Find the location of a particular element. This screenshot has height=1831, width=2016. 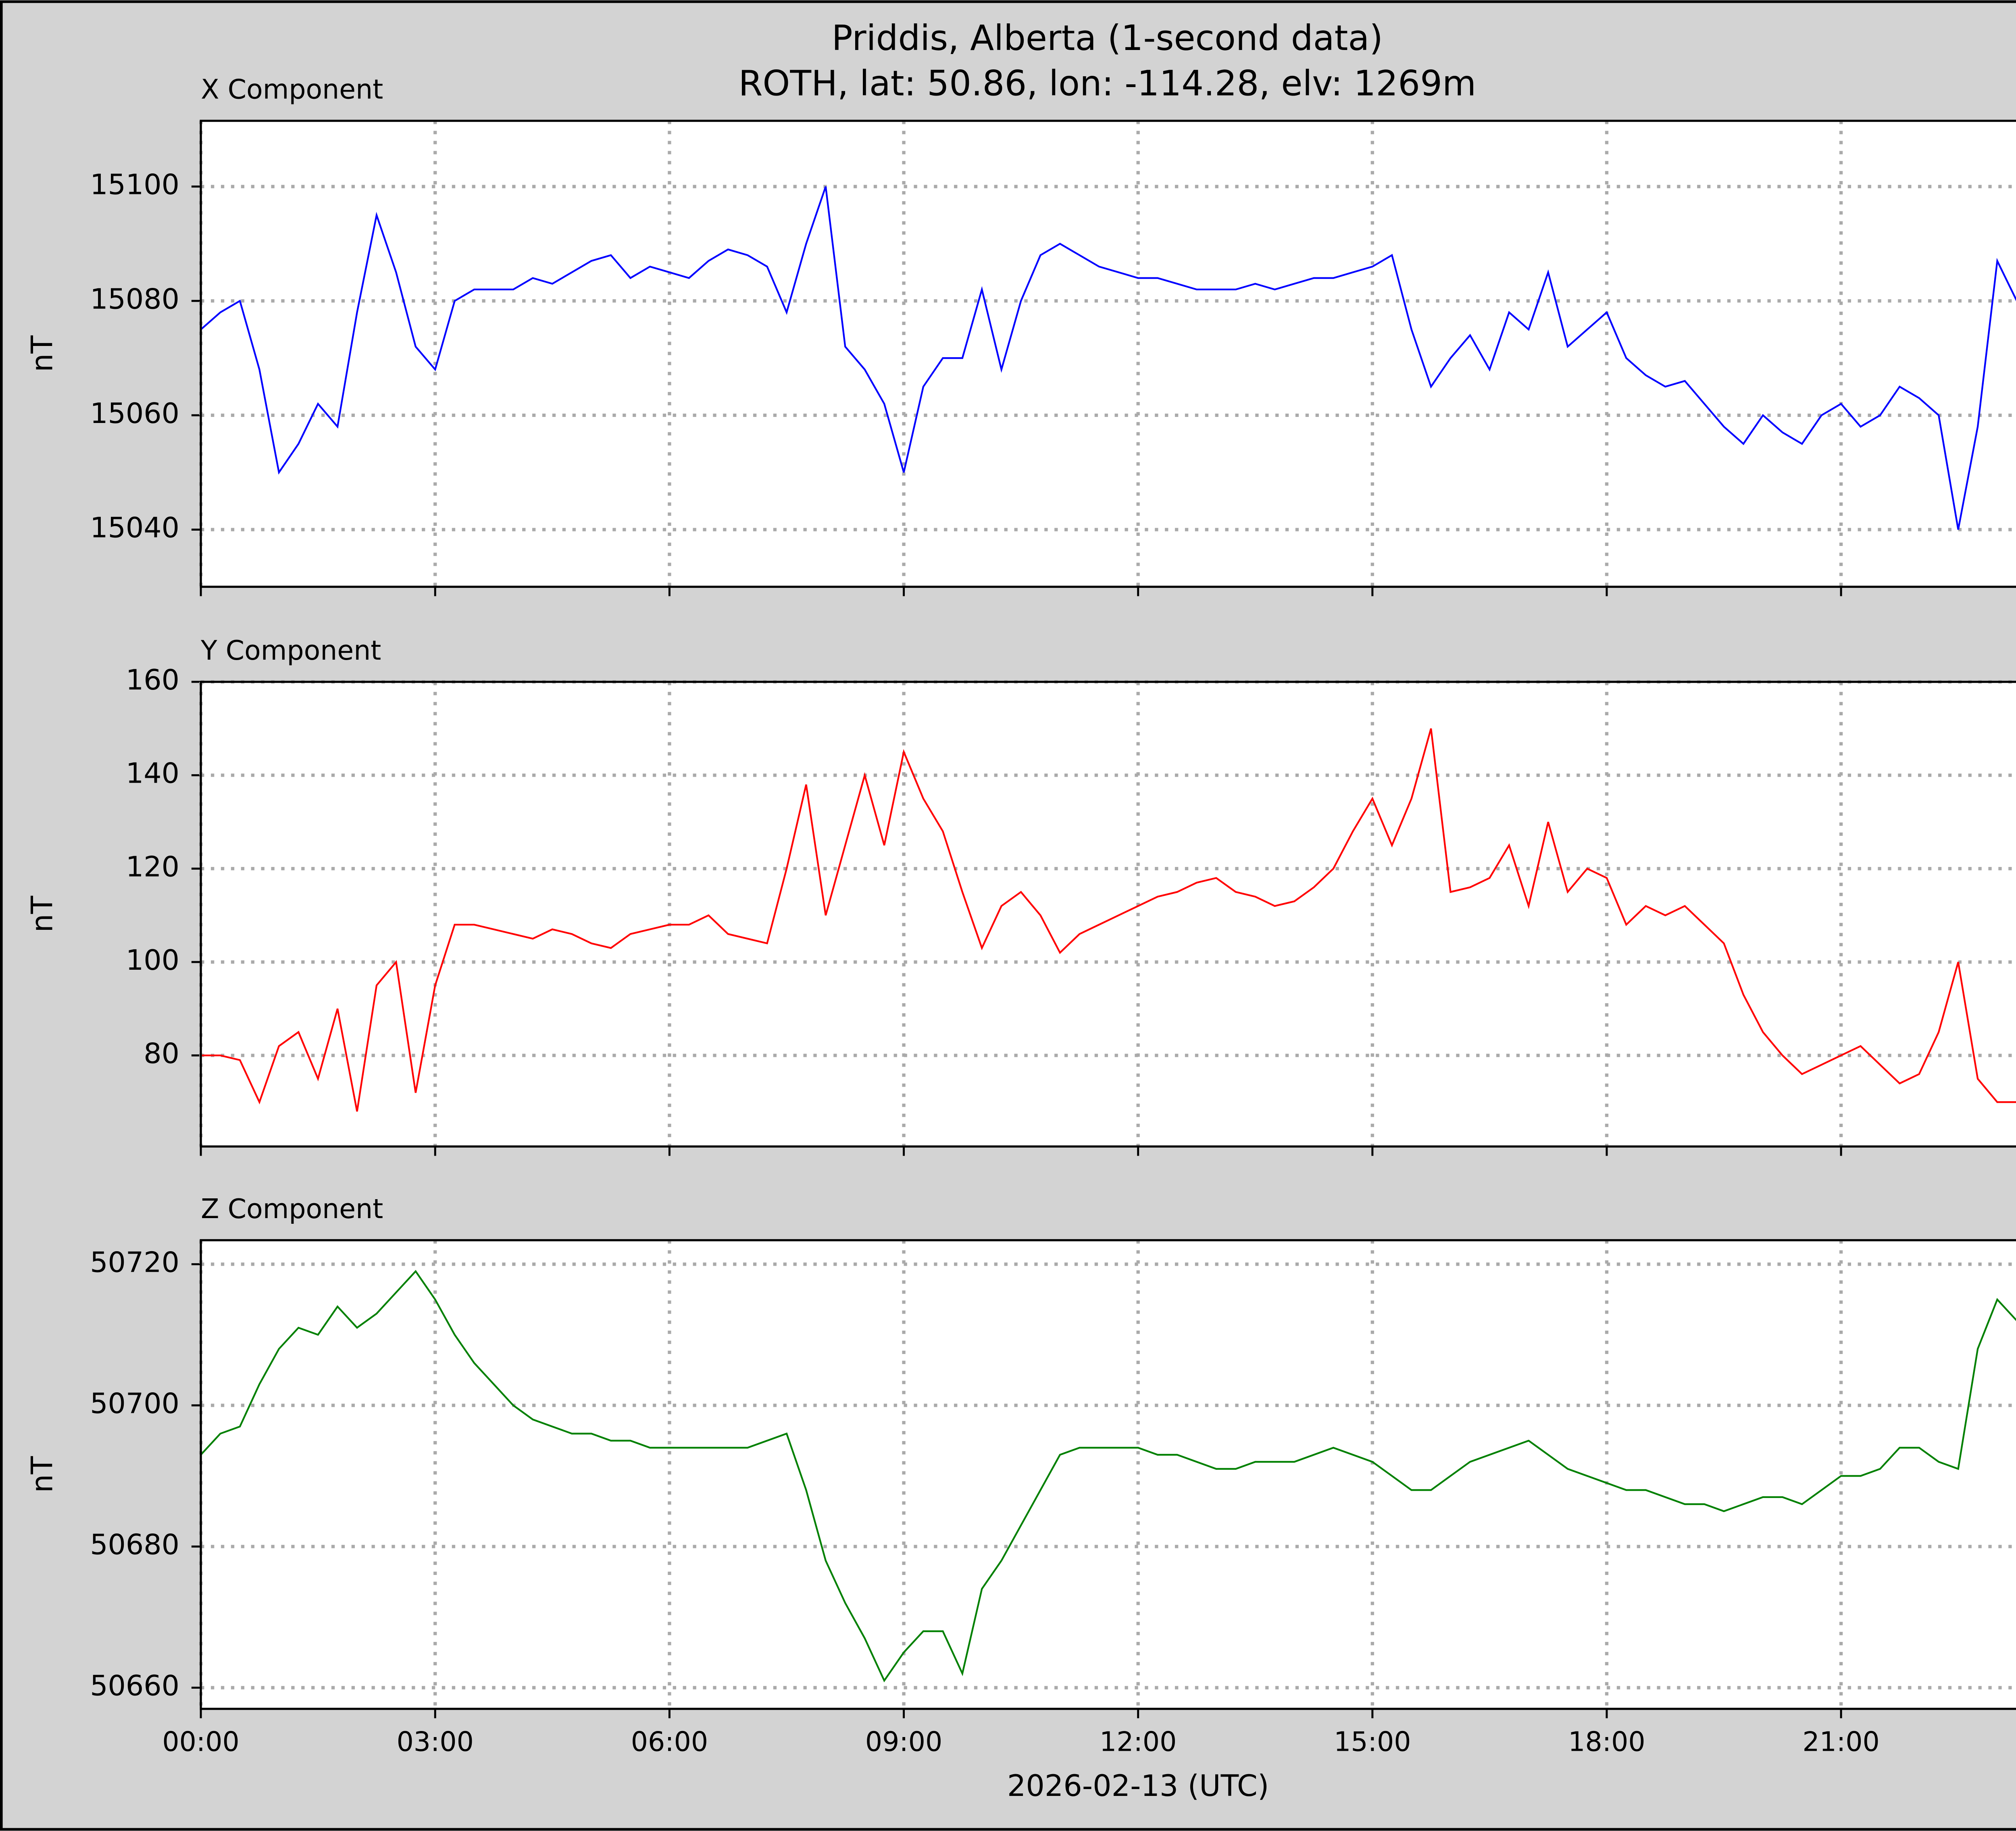

panel-title: X Component is located at coordinates (292, 89).